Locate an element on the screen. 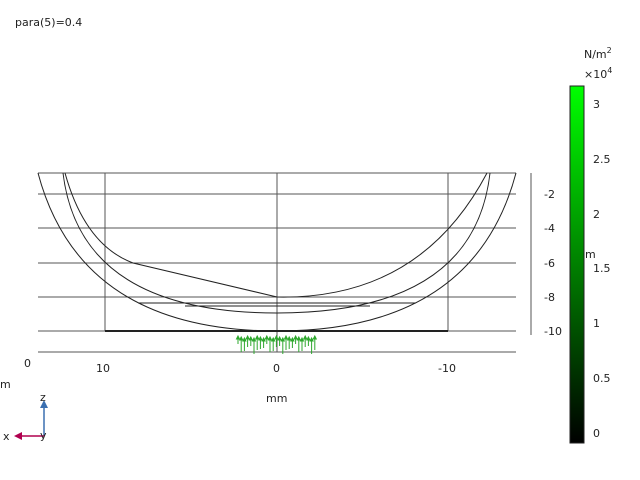  x-axis-label: mm is located at coordinates (276, 398).